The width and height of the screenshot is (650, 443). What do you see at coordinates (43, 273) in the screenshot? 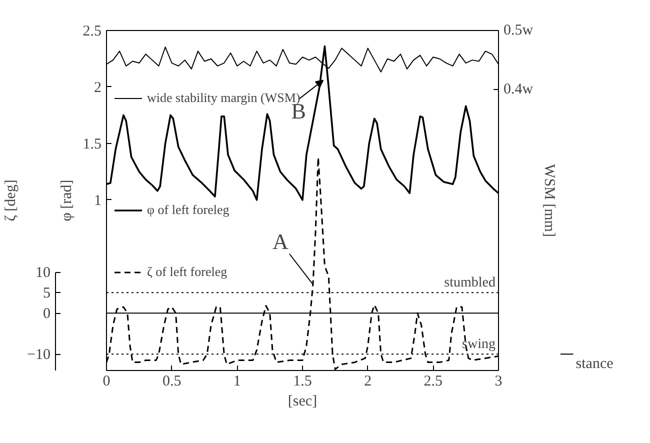
I see `y3-tick-label: 10` at bounding box center [43, 273].